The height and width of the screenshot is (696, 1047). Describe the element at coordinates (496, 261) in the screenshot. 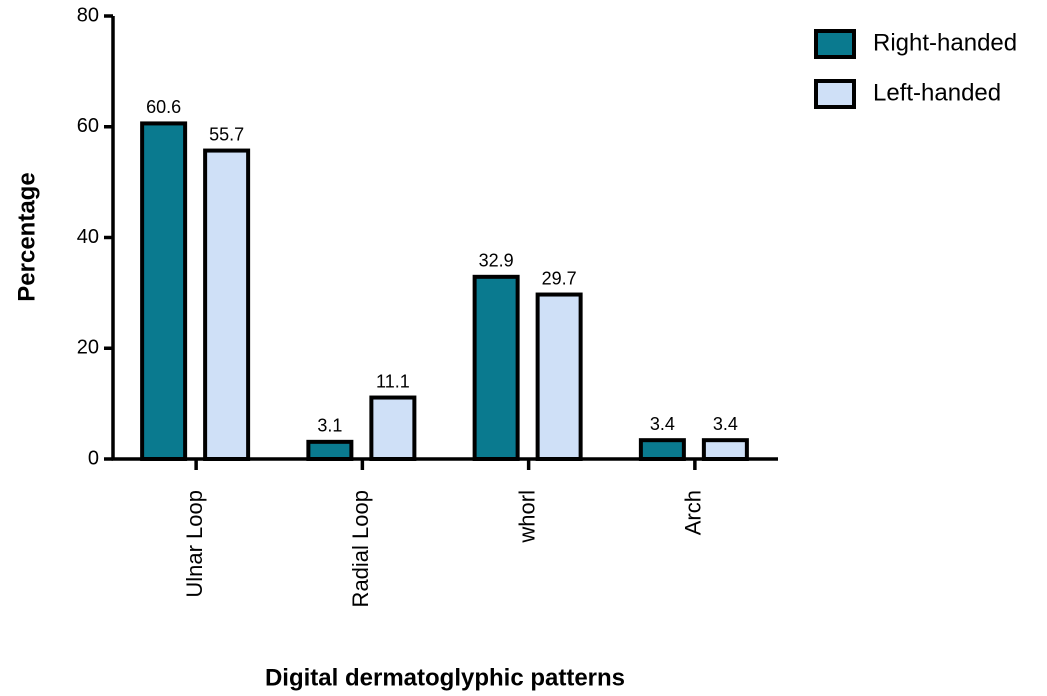

I see `value-label: 32.9` at that location.